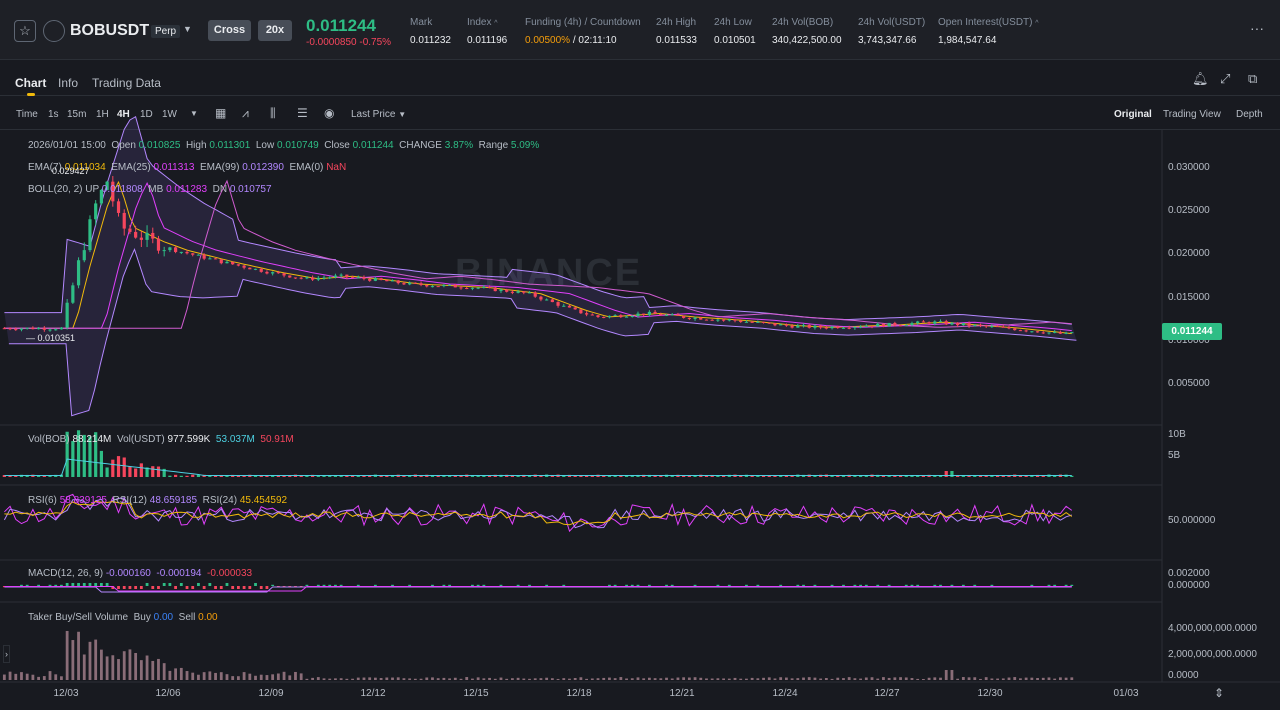 This screenshot has height=710, width=1280. Describe the element at coordinates (273, 113) in the screenshot. I see `candle-type-icon: ⫼` at that location.